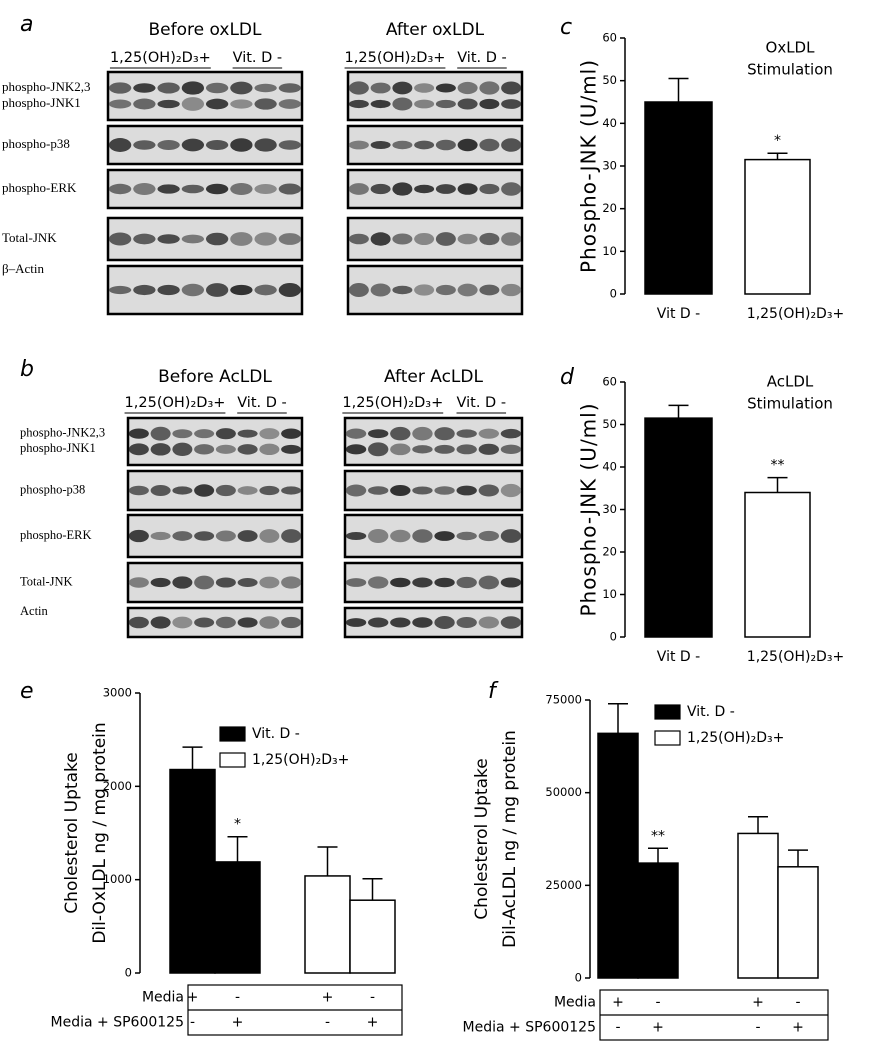 The height and width of the screenshot is (1050, 876). I want to click on y-tick-label: 30, so click(609, 509).